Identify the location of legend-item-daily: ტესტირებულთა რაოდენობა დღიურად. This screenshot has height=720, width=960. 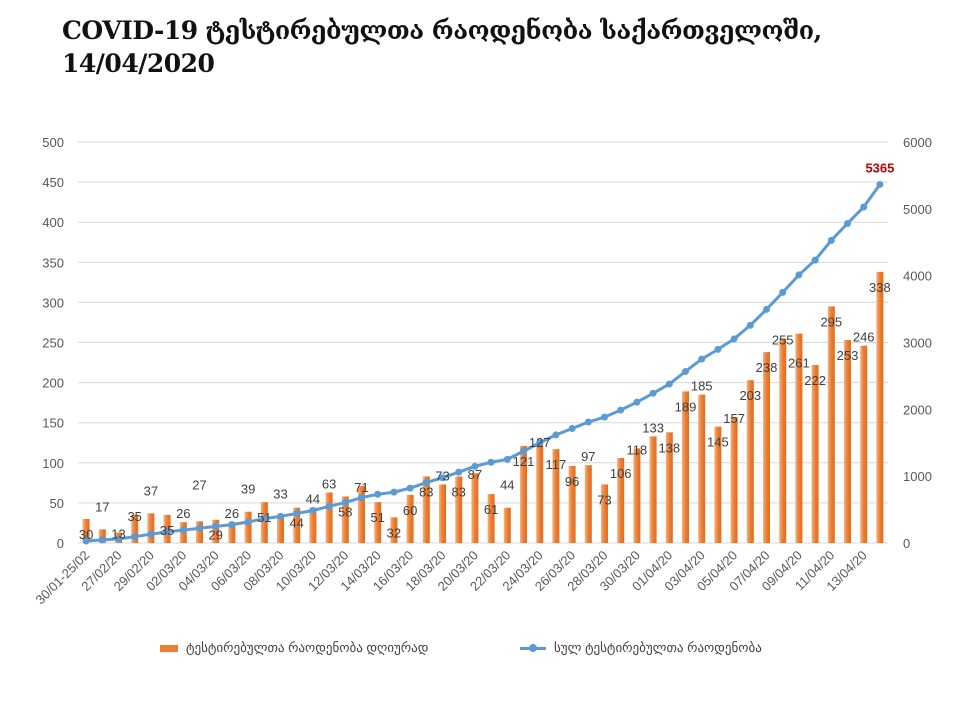
(294, 648).